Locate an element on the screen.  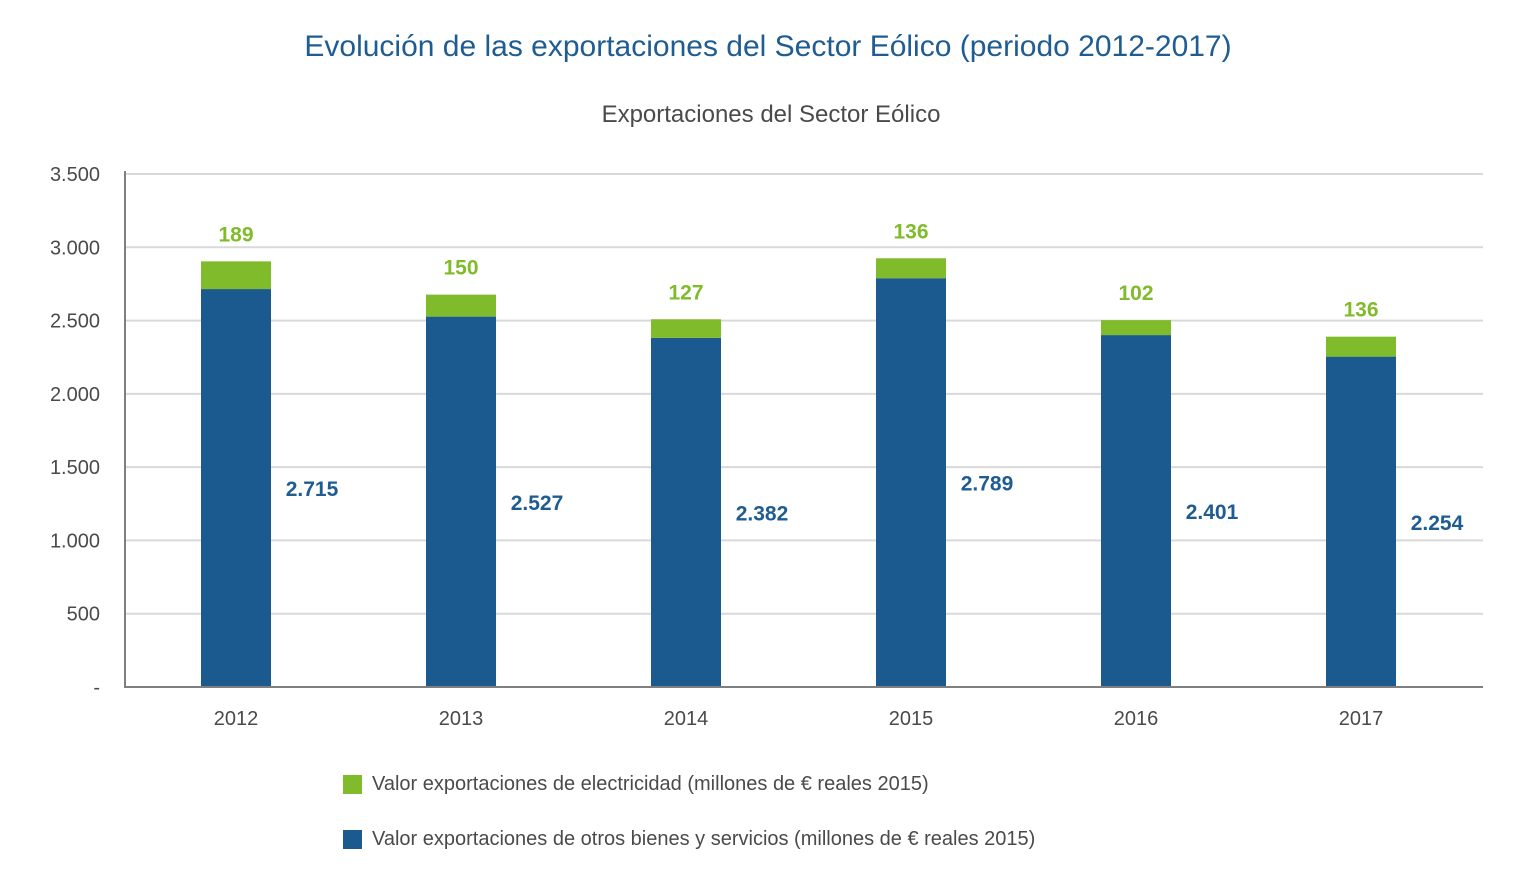
x-tick-label: 2012 is located at coordinates (236, 719).